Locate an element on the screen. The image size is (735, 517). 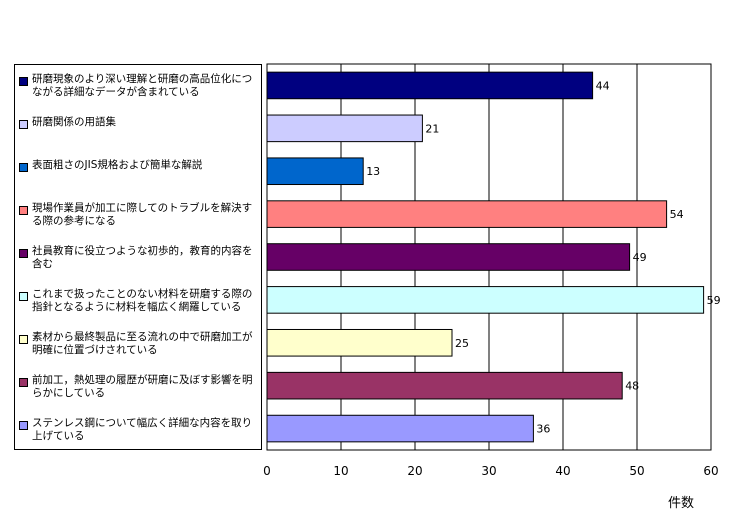
legend-item: 素材から最終製品に至る流れの中で研磨加工が明確に位置づけされている is located at coordinates (139, 344).